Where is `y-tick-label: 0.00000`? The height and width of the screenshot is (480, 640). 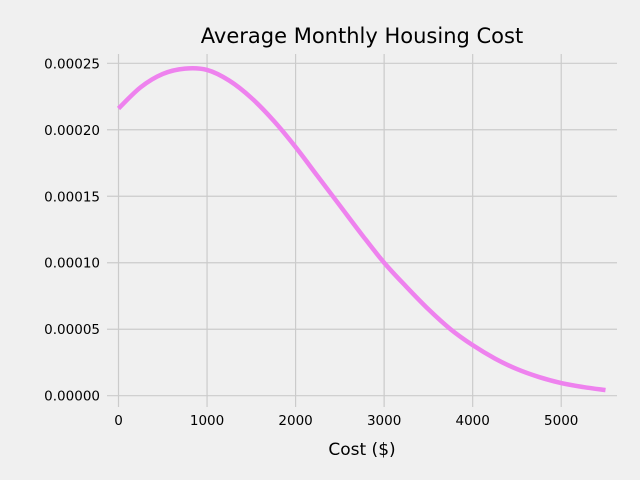 y-tick-label: 0.00000 is located at coordinates (72, 397).